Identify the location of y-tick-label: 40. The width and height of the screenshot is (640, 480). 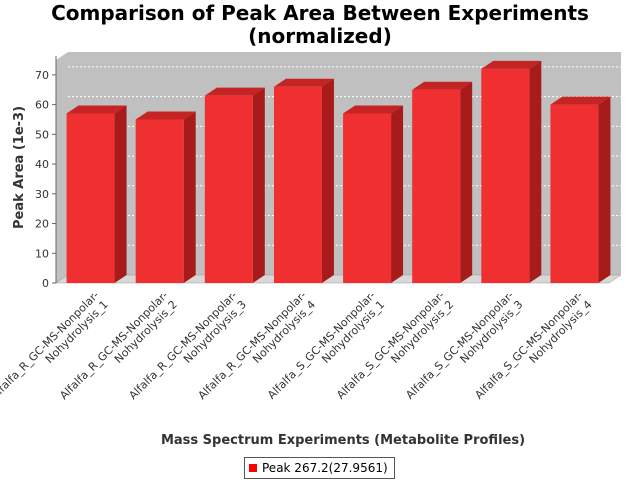
(42, 164).